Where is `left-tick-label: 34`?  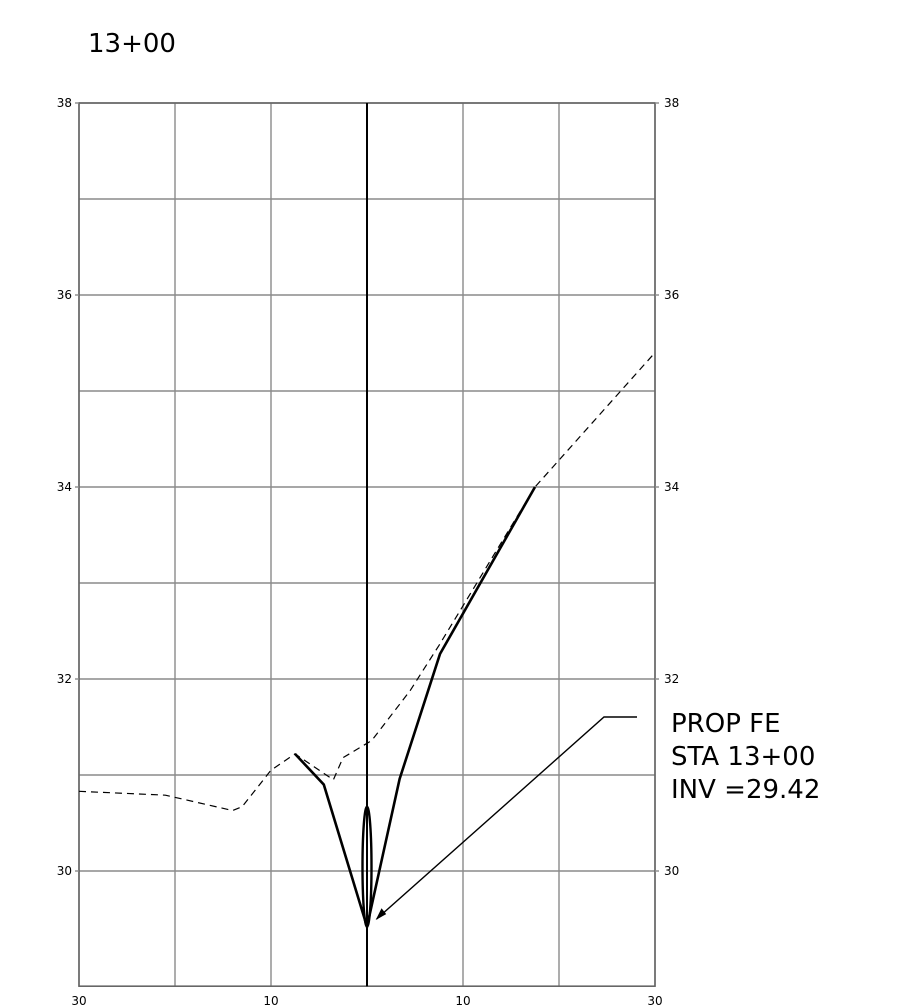 left-tick-label: 34 is located at coordinates (64, 487).